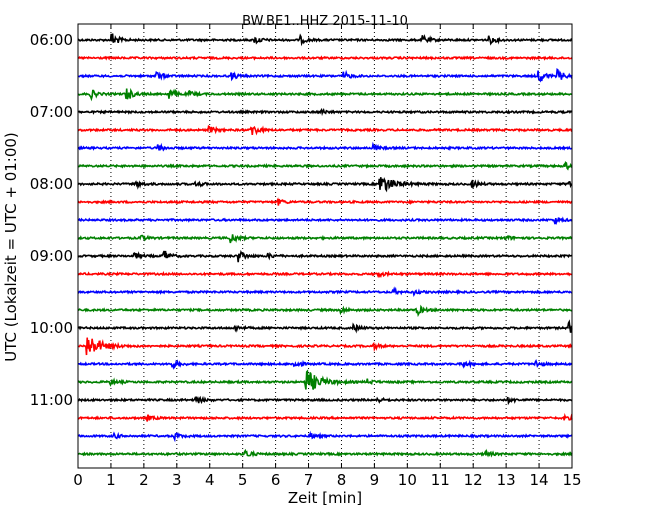 This screenshot has height=520, width=650. What do you see at coordinates (539, 480) in the screenshot?
I see `x-tick-label: 14` at bounding box center [539, 480].